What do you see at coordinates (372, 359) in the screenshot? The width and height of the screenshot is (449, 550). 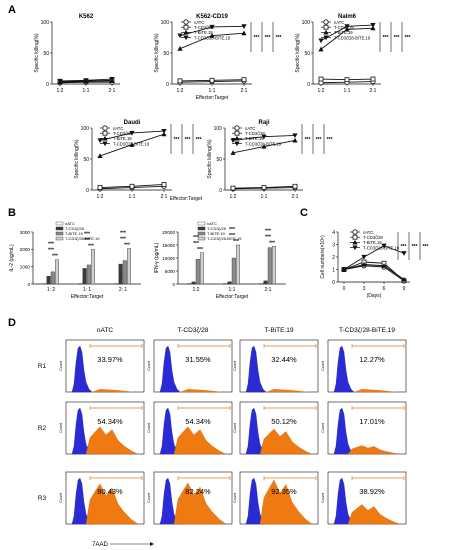 I see `gate-percent: 12.27%` at bounding box center [372, 359].